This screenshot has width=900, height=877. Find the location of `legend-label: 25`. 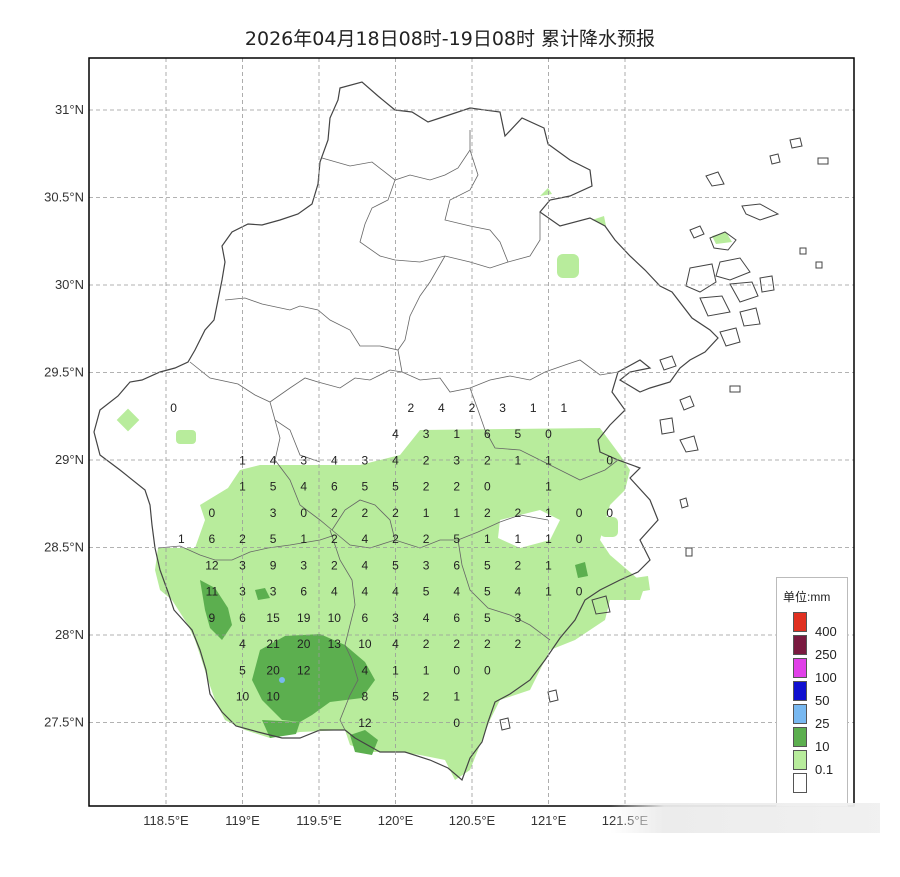

legend-label: 25 is located at coordinates (822, 723).